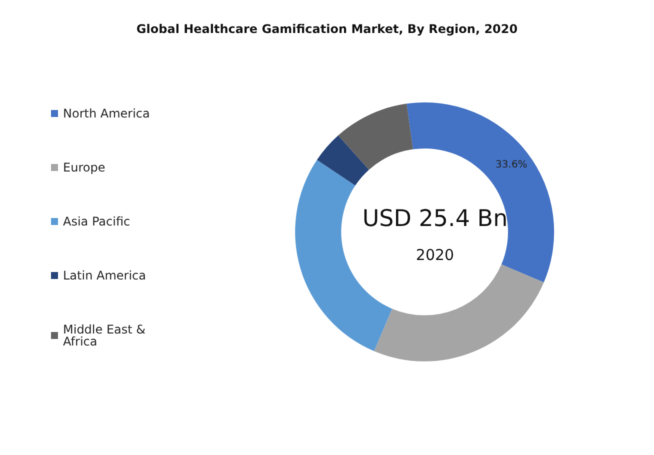 Image resolution: width=654 pixels, height=455 pixels. I want to click on chart-title: Global Healthcare Gamification Market, By Region, 2020, so click(327, 29).